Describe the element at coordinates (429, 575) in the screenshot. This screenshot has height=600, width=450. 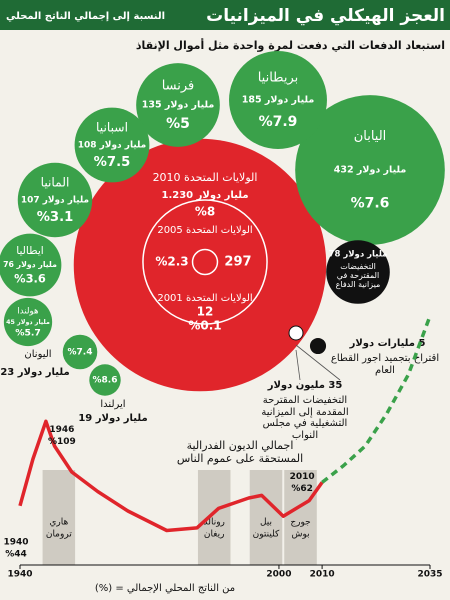
I see `x-tick-label: 2035` at that location.